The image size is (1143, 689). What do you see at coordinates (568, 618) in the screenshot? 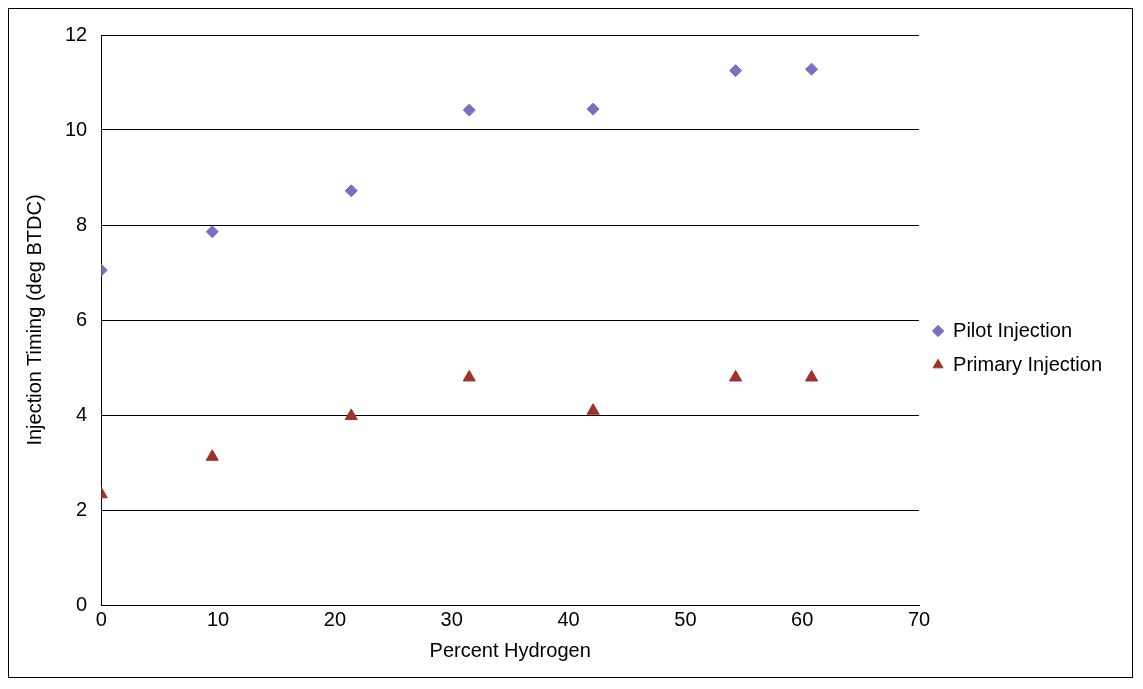
I see `x-tick-label: 40` at bounding box center [568, 618].